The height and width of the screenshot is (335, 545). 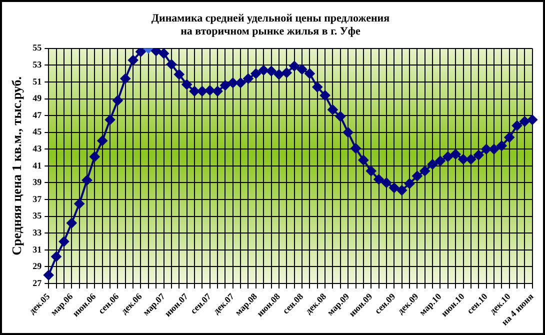 What do you see at coordinates (37, 199) in the screenshot?
I see `y-tick-label: 37` at bounding box center [37, 199].